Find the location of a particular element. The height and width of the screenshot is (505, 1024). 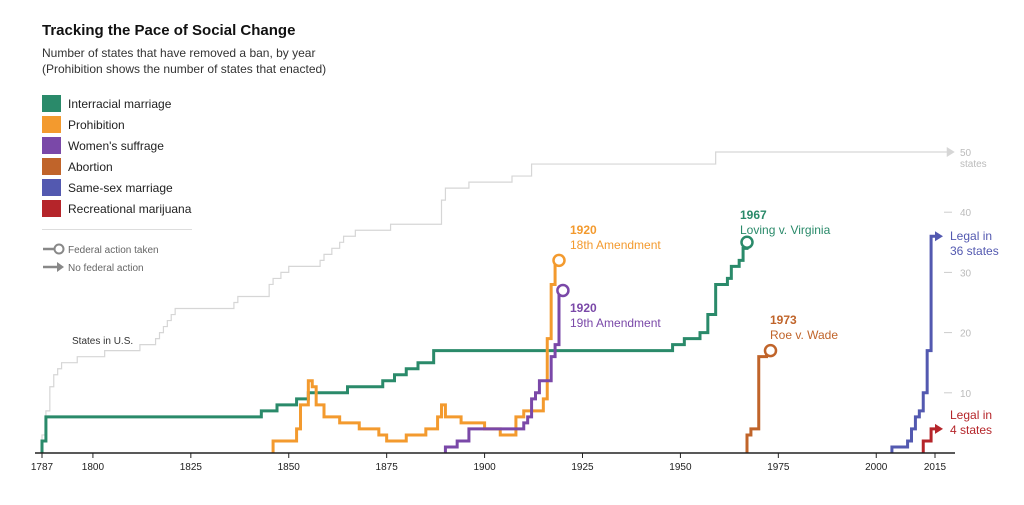

y-tick-label: 40 is located at coordinates (966, 213).